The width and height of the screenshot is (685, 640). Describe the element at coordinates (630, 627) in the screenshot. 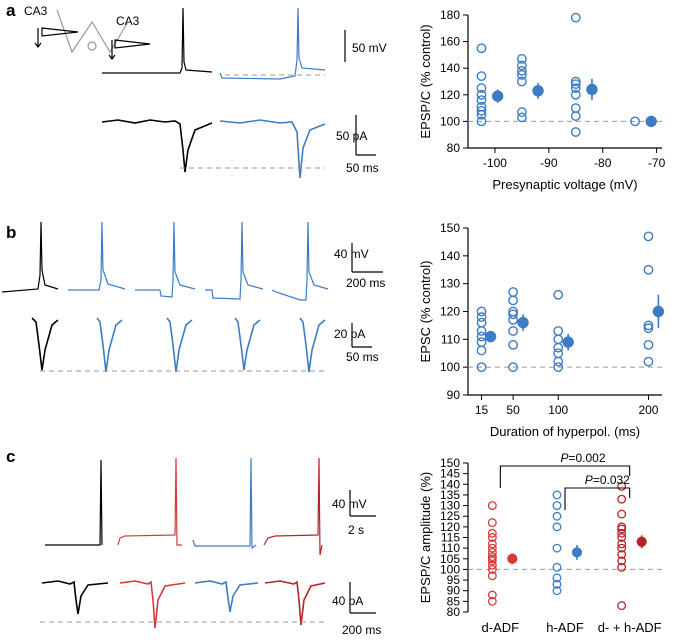

I see `category-label: d- + h-ADF` at that location.